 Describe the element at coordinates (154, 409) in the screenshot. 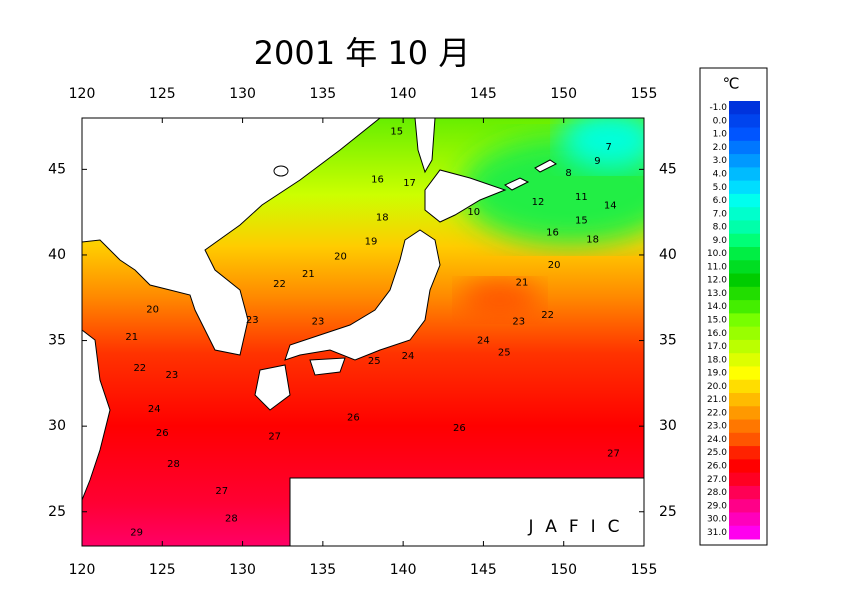

I see `contour-label: 24` at that location.